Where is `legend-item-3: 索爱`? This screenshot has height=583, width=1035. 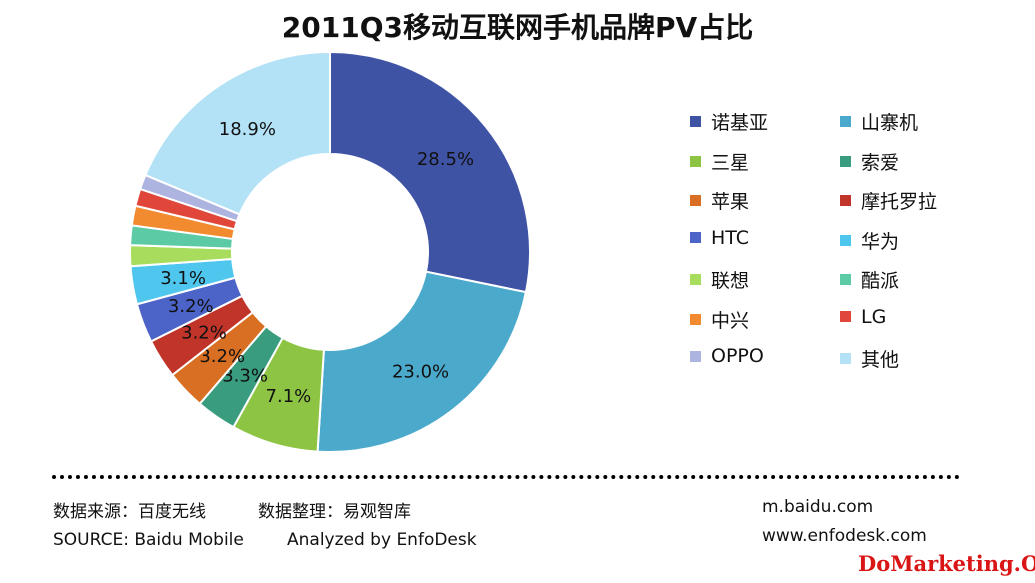 legend-item-3: 索爱 is located at coordinates (869, 161).